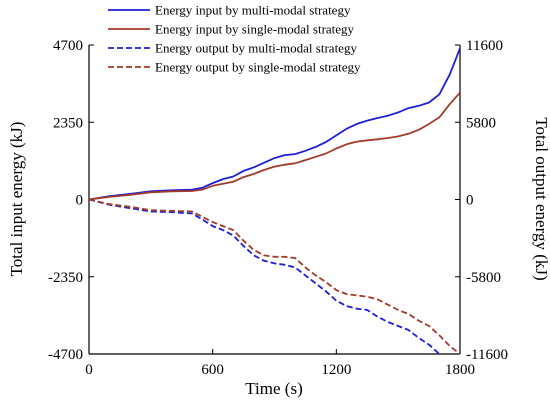  What do you see at coordinates (16, 199) in the screenshot?
I see `left-axis-title: Total input energy (kJ)` at bounding box center [16, 199].